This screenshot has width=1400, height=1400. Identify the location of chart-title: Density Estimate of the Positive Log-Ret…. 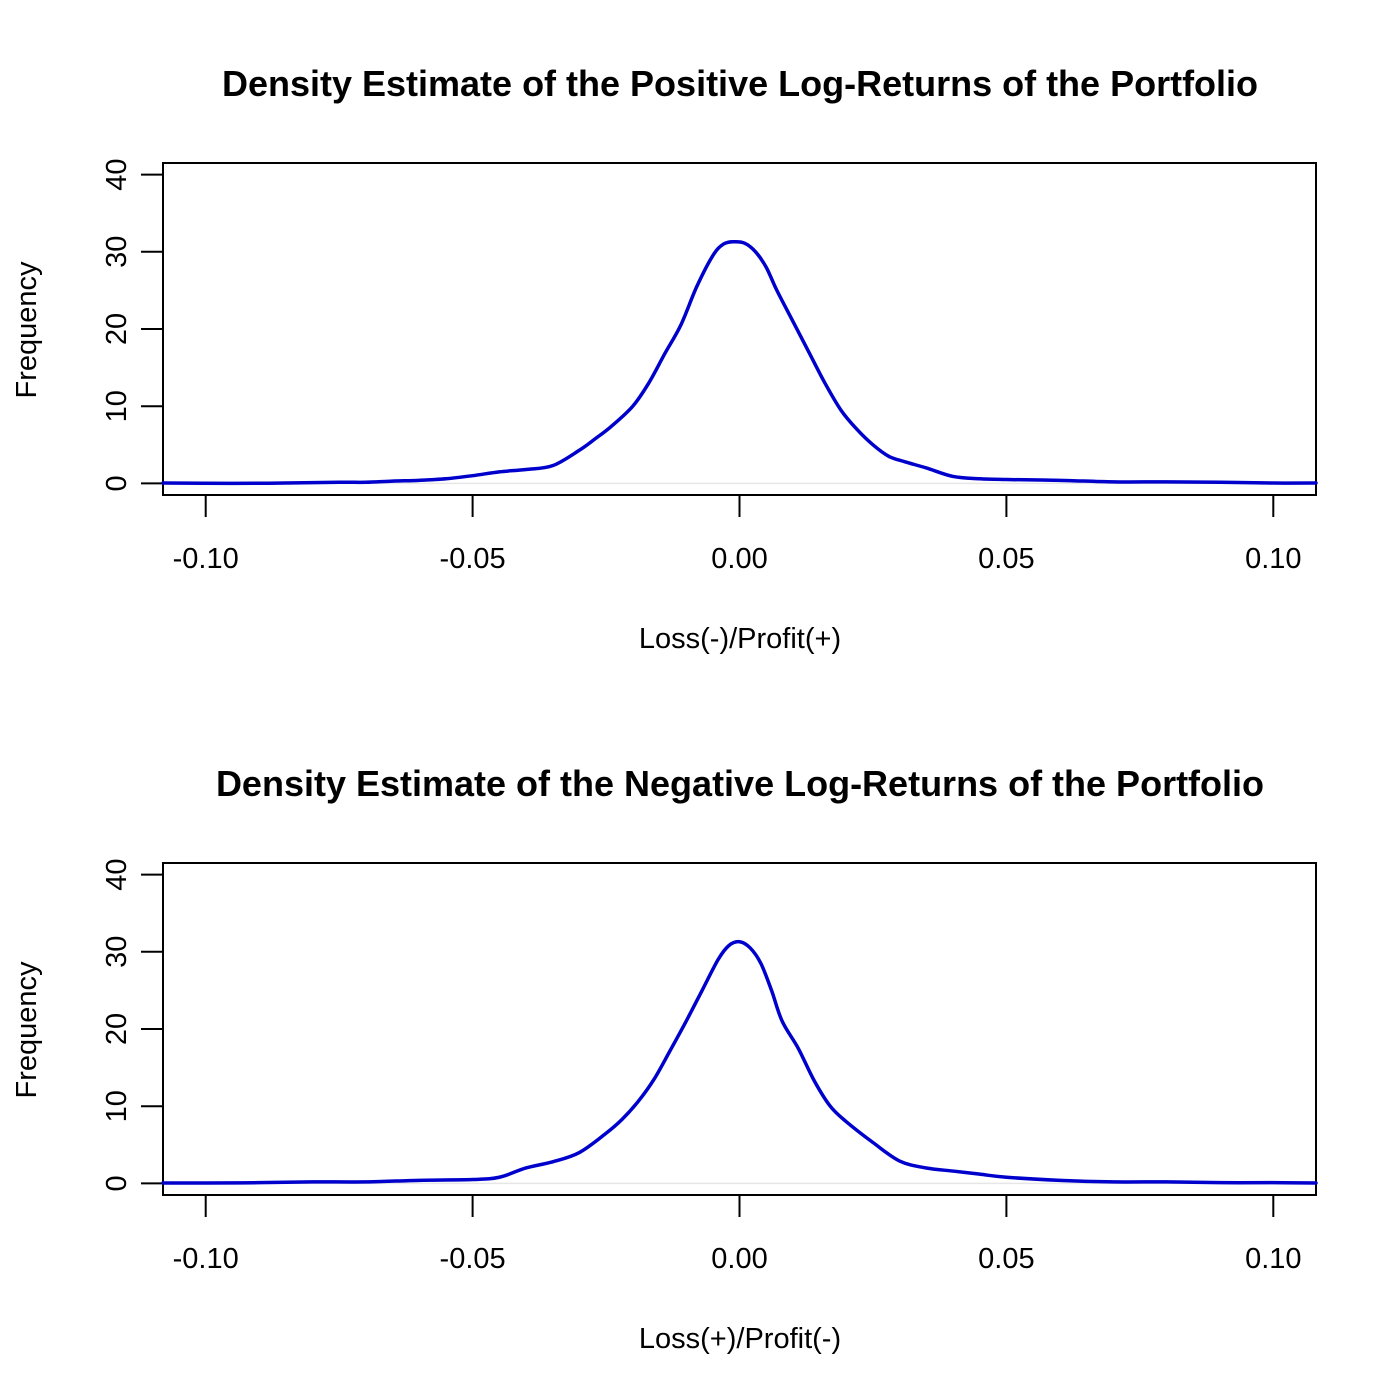
(740, 83).